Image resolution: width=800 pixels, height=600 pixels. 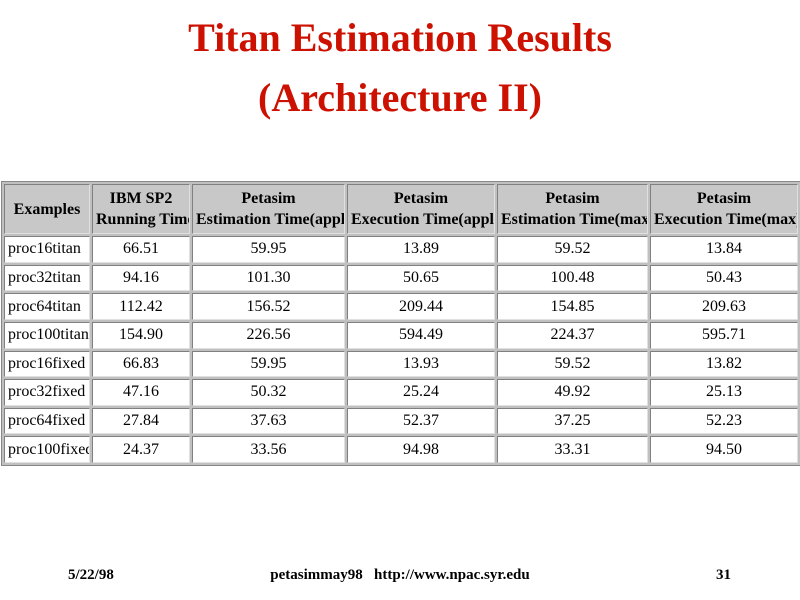 I want to click on value-cell: 100.48, so click(x=572, y=278).